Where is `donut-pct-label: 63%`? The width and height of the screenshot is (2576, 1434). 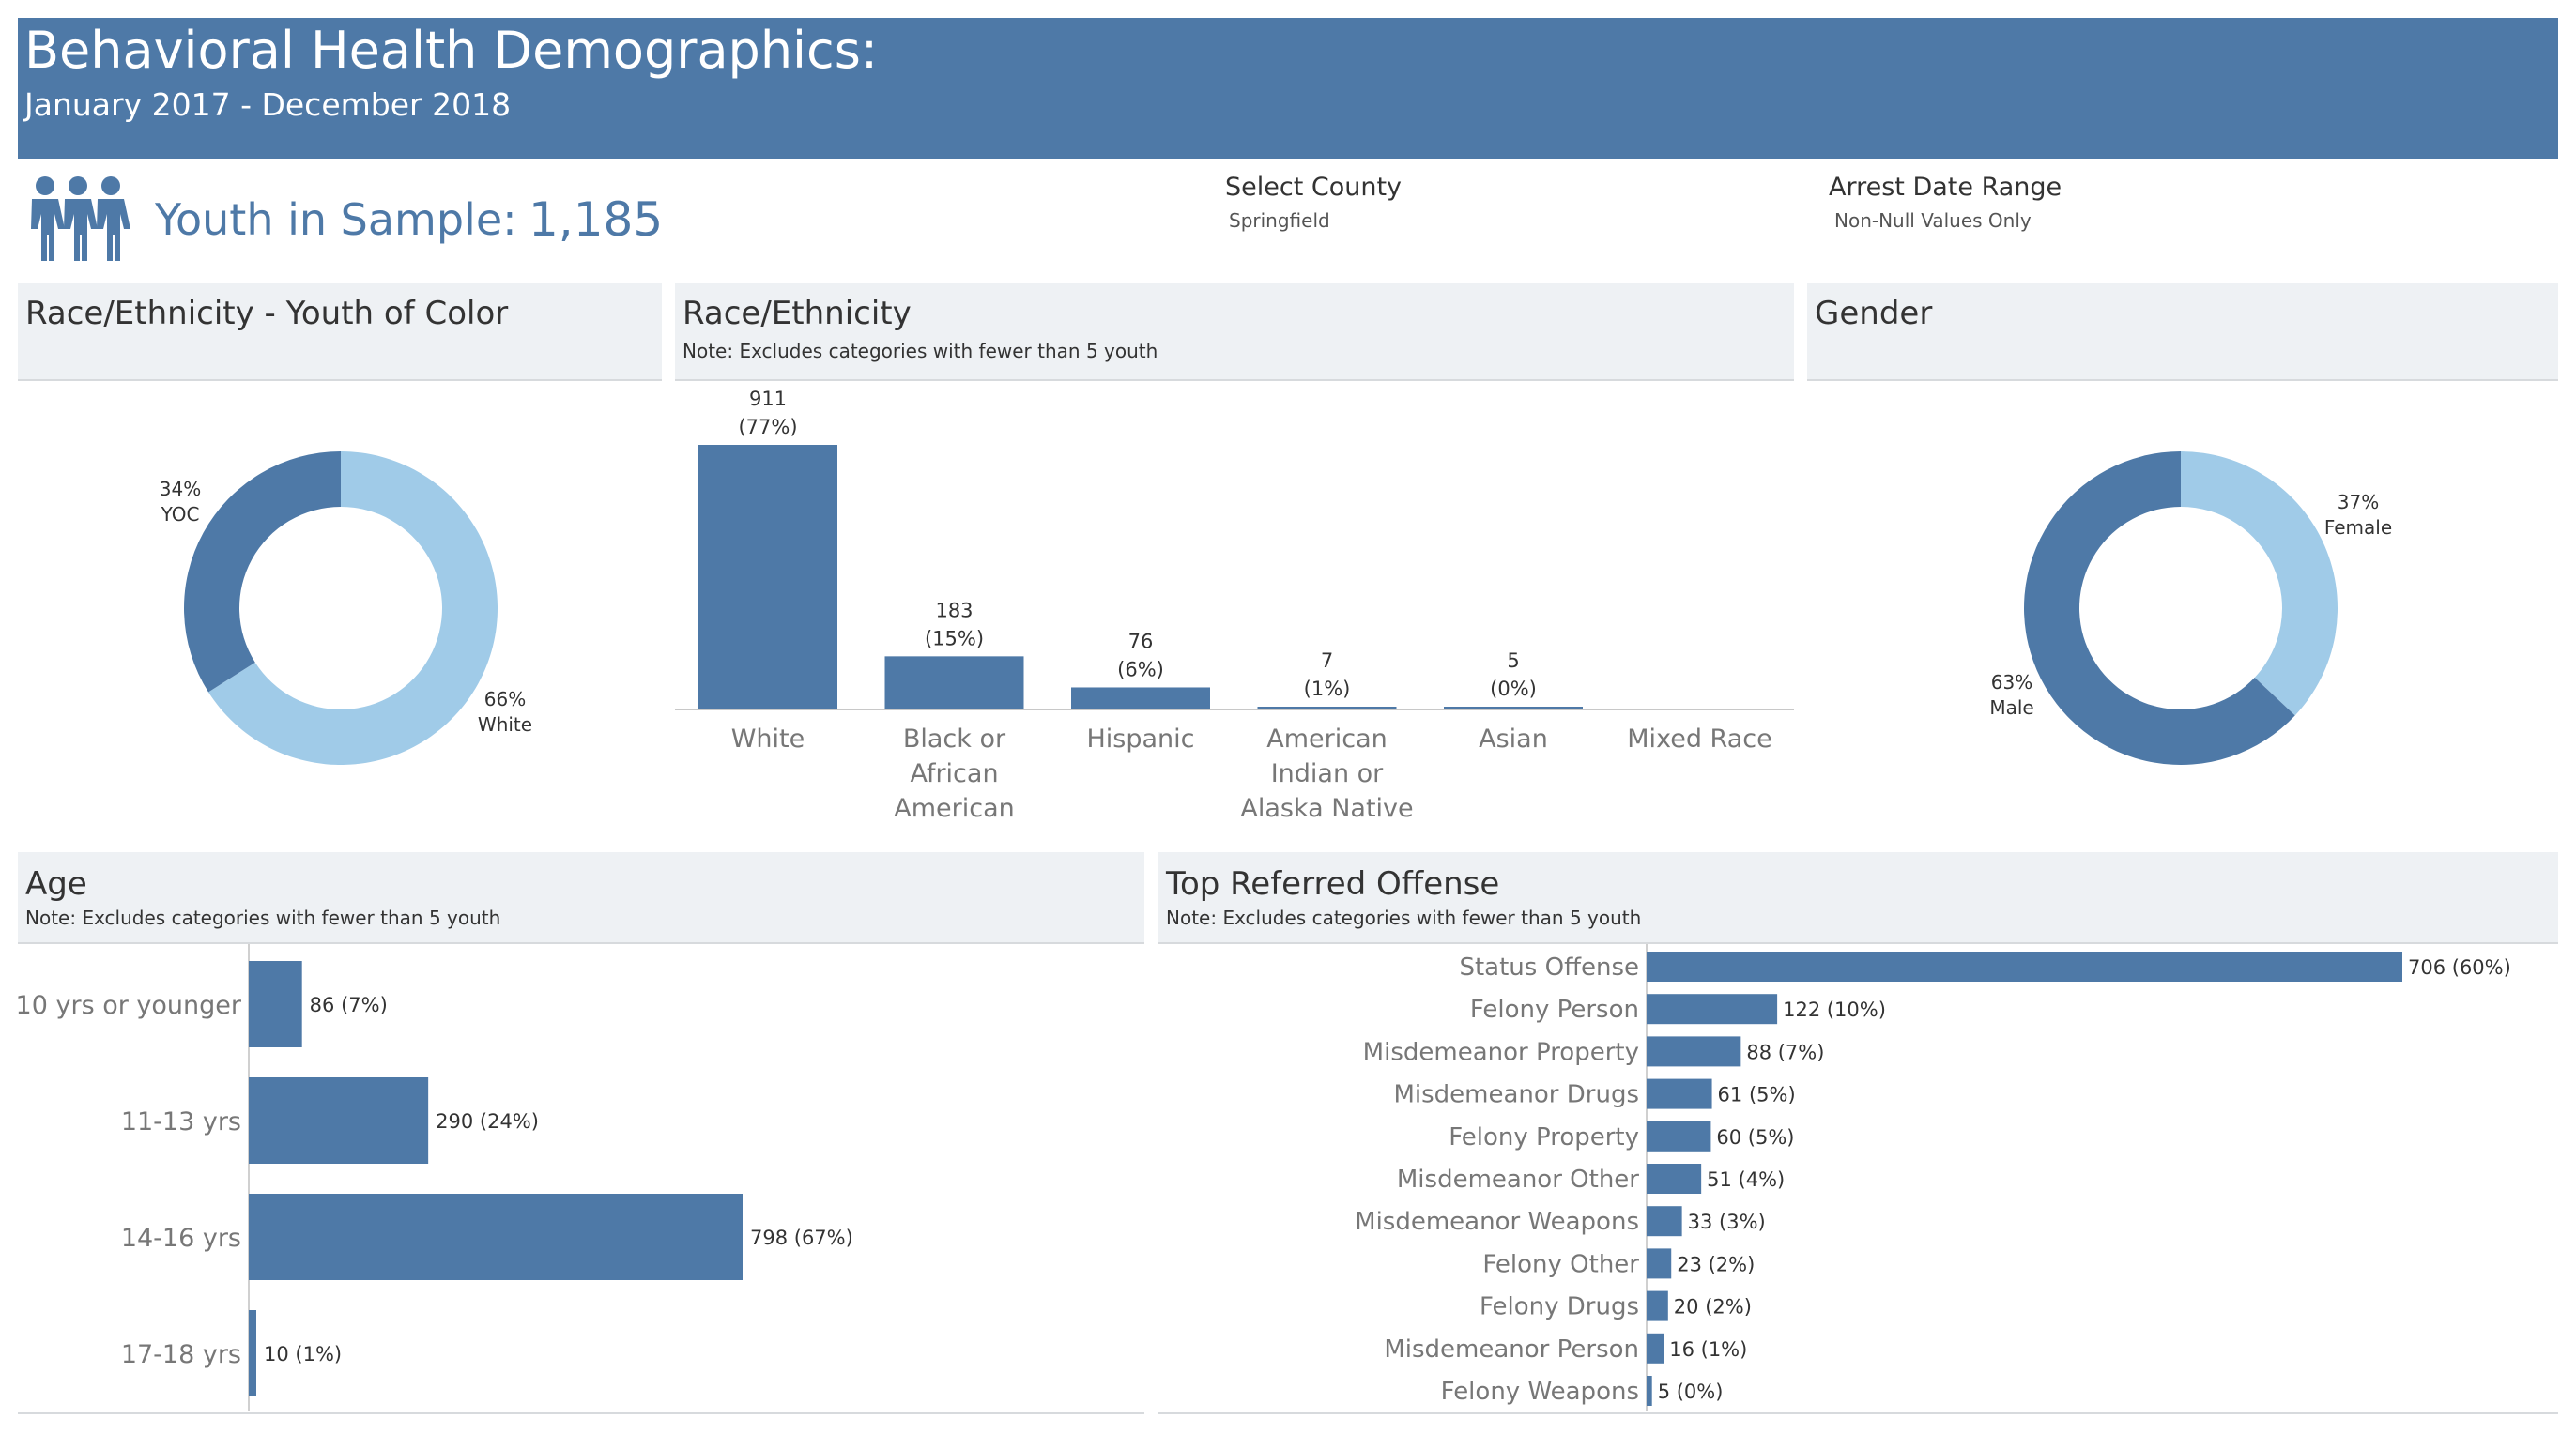 donut-pct-label: 63% is located at coordinates (2012, 682).